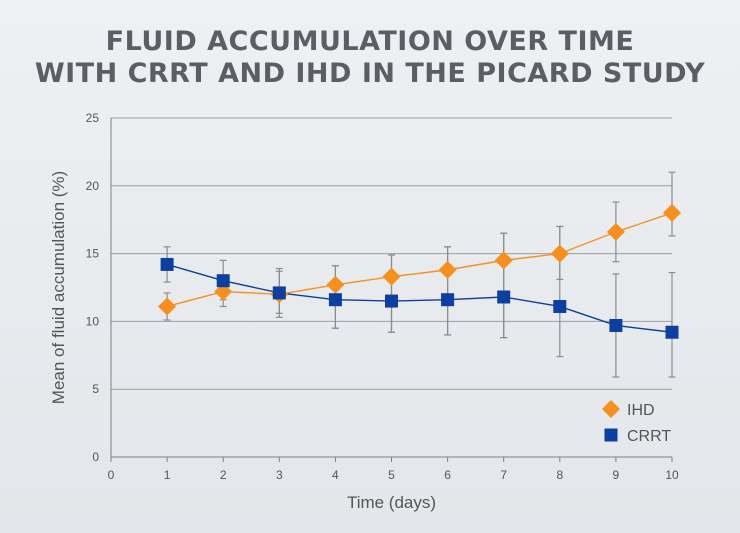 The image size is (740, 533). I want to click on legend-label-crrt: CRRT, so click(649, 436).